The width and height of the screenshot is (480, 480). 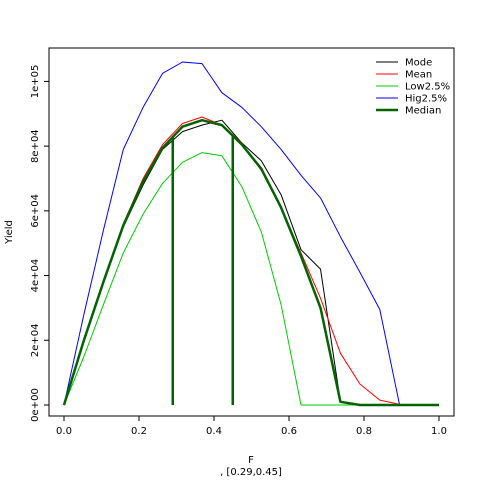 What do you see at coordinates (427, 87) in the screenshot?
I see `legend-label: Low2.5%` at bounding box center [427, 87].